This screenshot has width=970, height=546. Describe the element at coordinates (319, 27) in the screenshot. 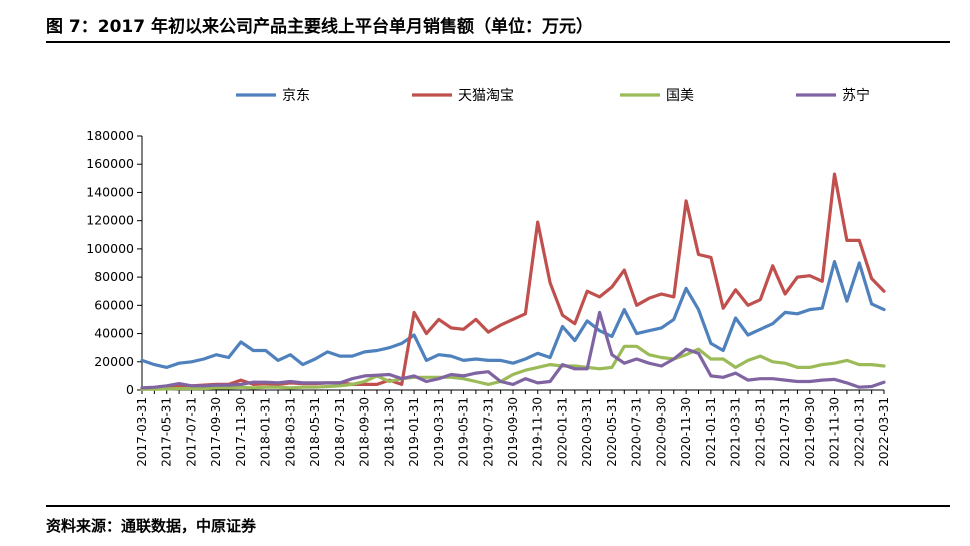

I see `figure-title: 图 7：2017 年初以来公司产品主要线上平台单月销售额（单位：万元）` at that location.